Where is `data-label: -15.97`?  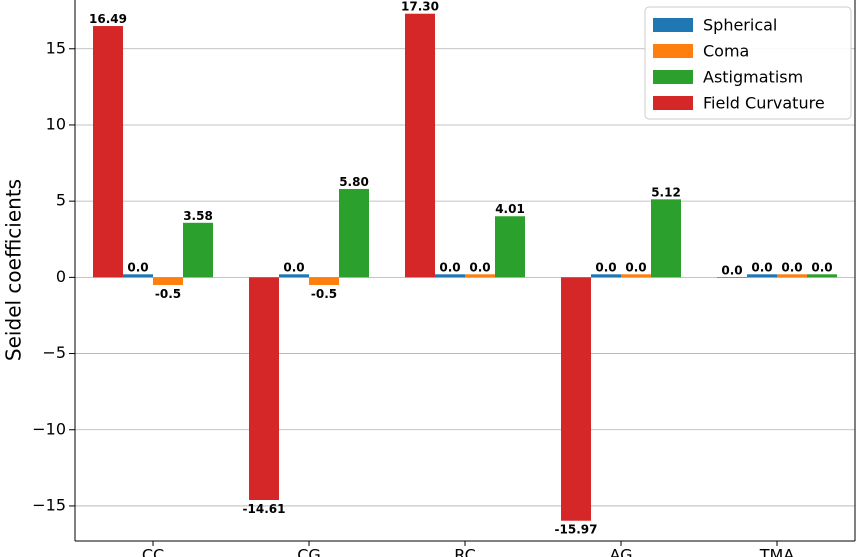
data-label: -15.97 is located at coordinates (576, 530).